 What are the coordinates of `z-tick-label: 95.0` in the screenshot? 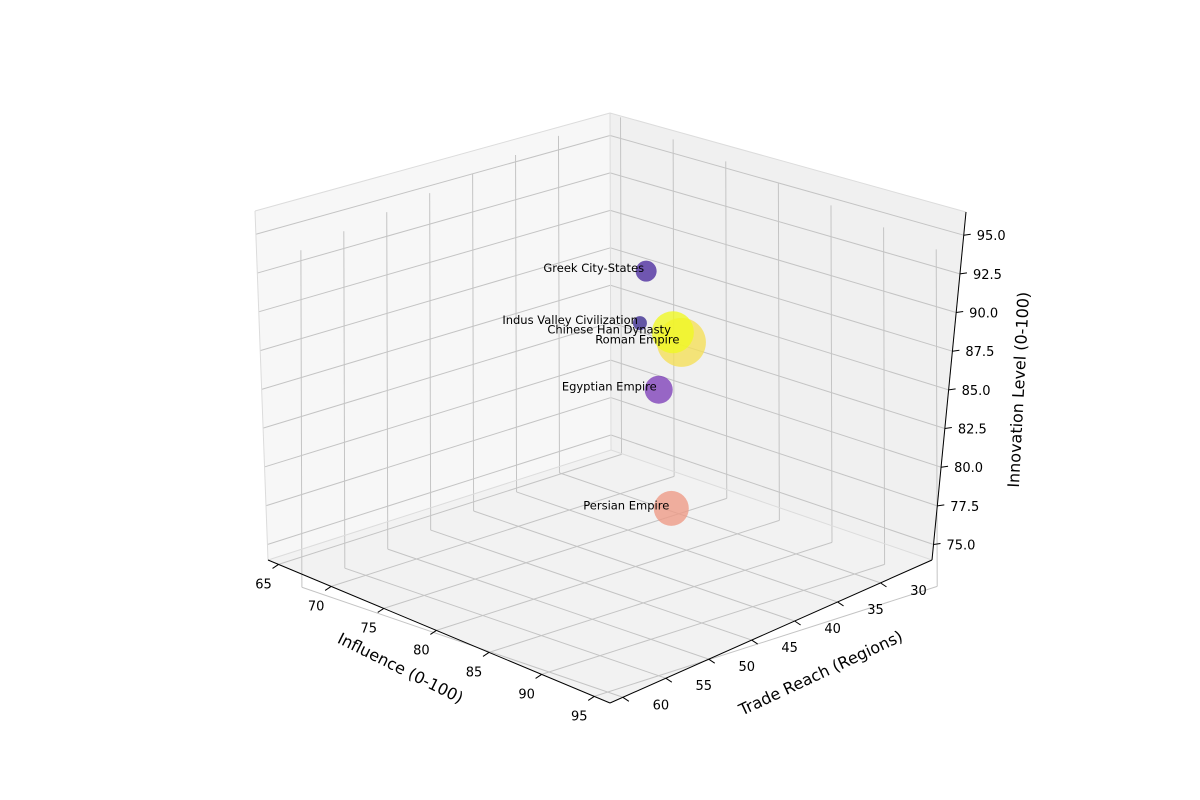 It's located at (991, 236).